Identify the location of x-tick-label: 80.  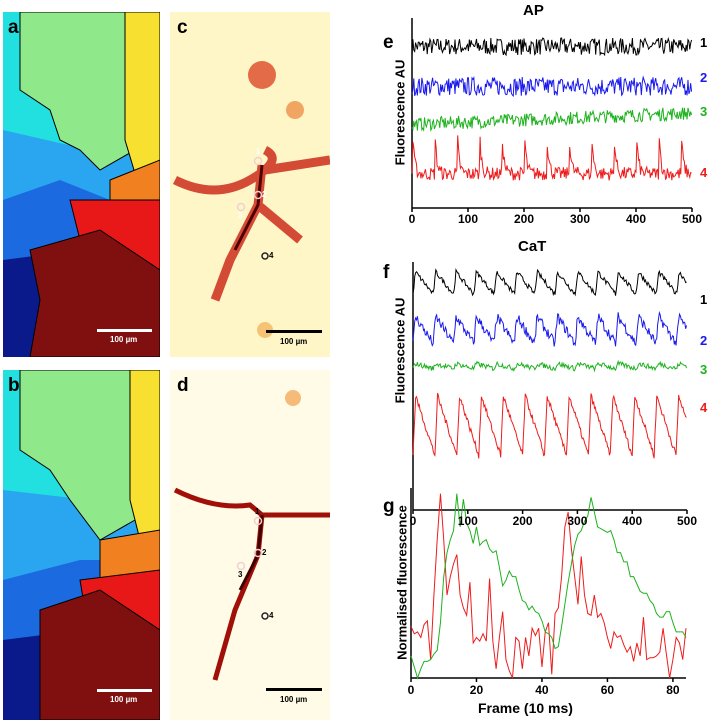
(673, 690).